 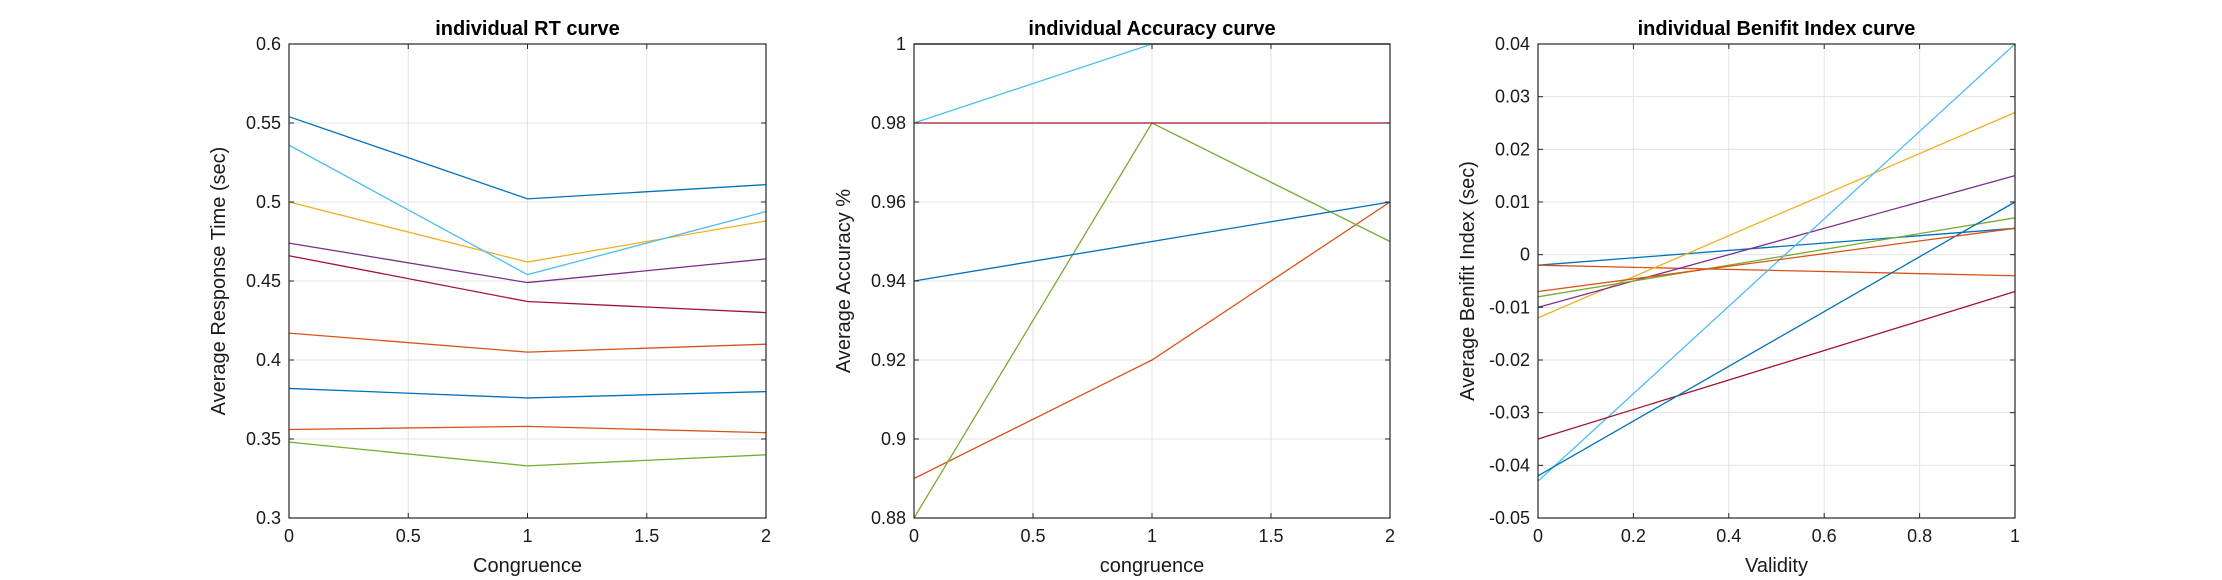 I want to click on y-tick-label-benefit: -0.03, so click(x=1509, y=413).